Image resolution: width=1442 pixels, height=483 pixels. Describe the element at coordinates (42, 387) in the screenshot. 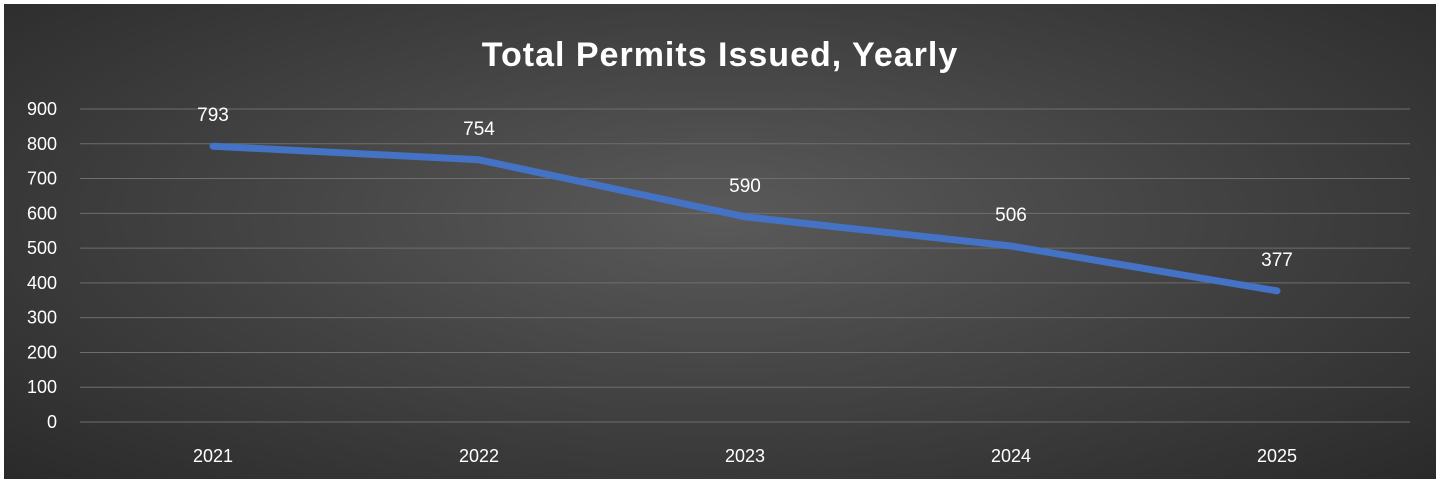

I see `y-tick-label: 100` at that location.